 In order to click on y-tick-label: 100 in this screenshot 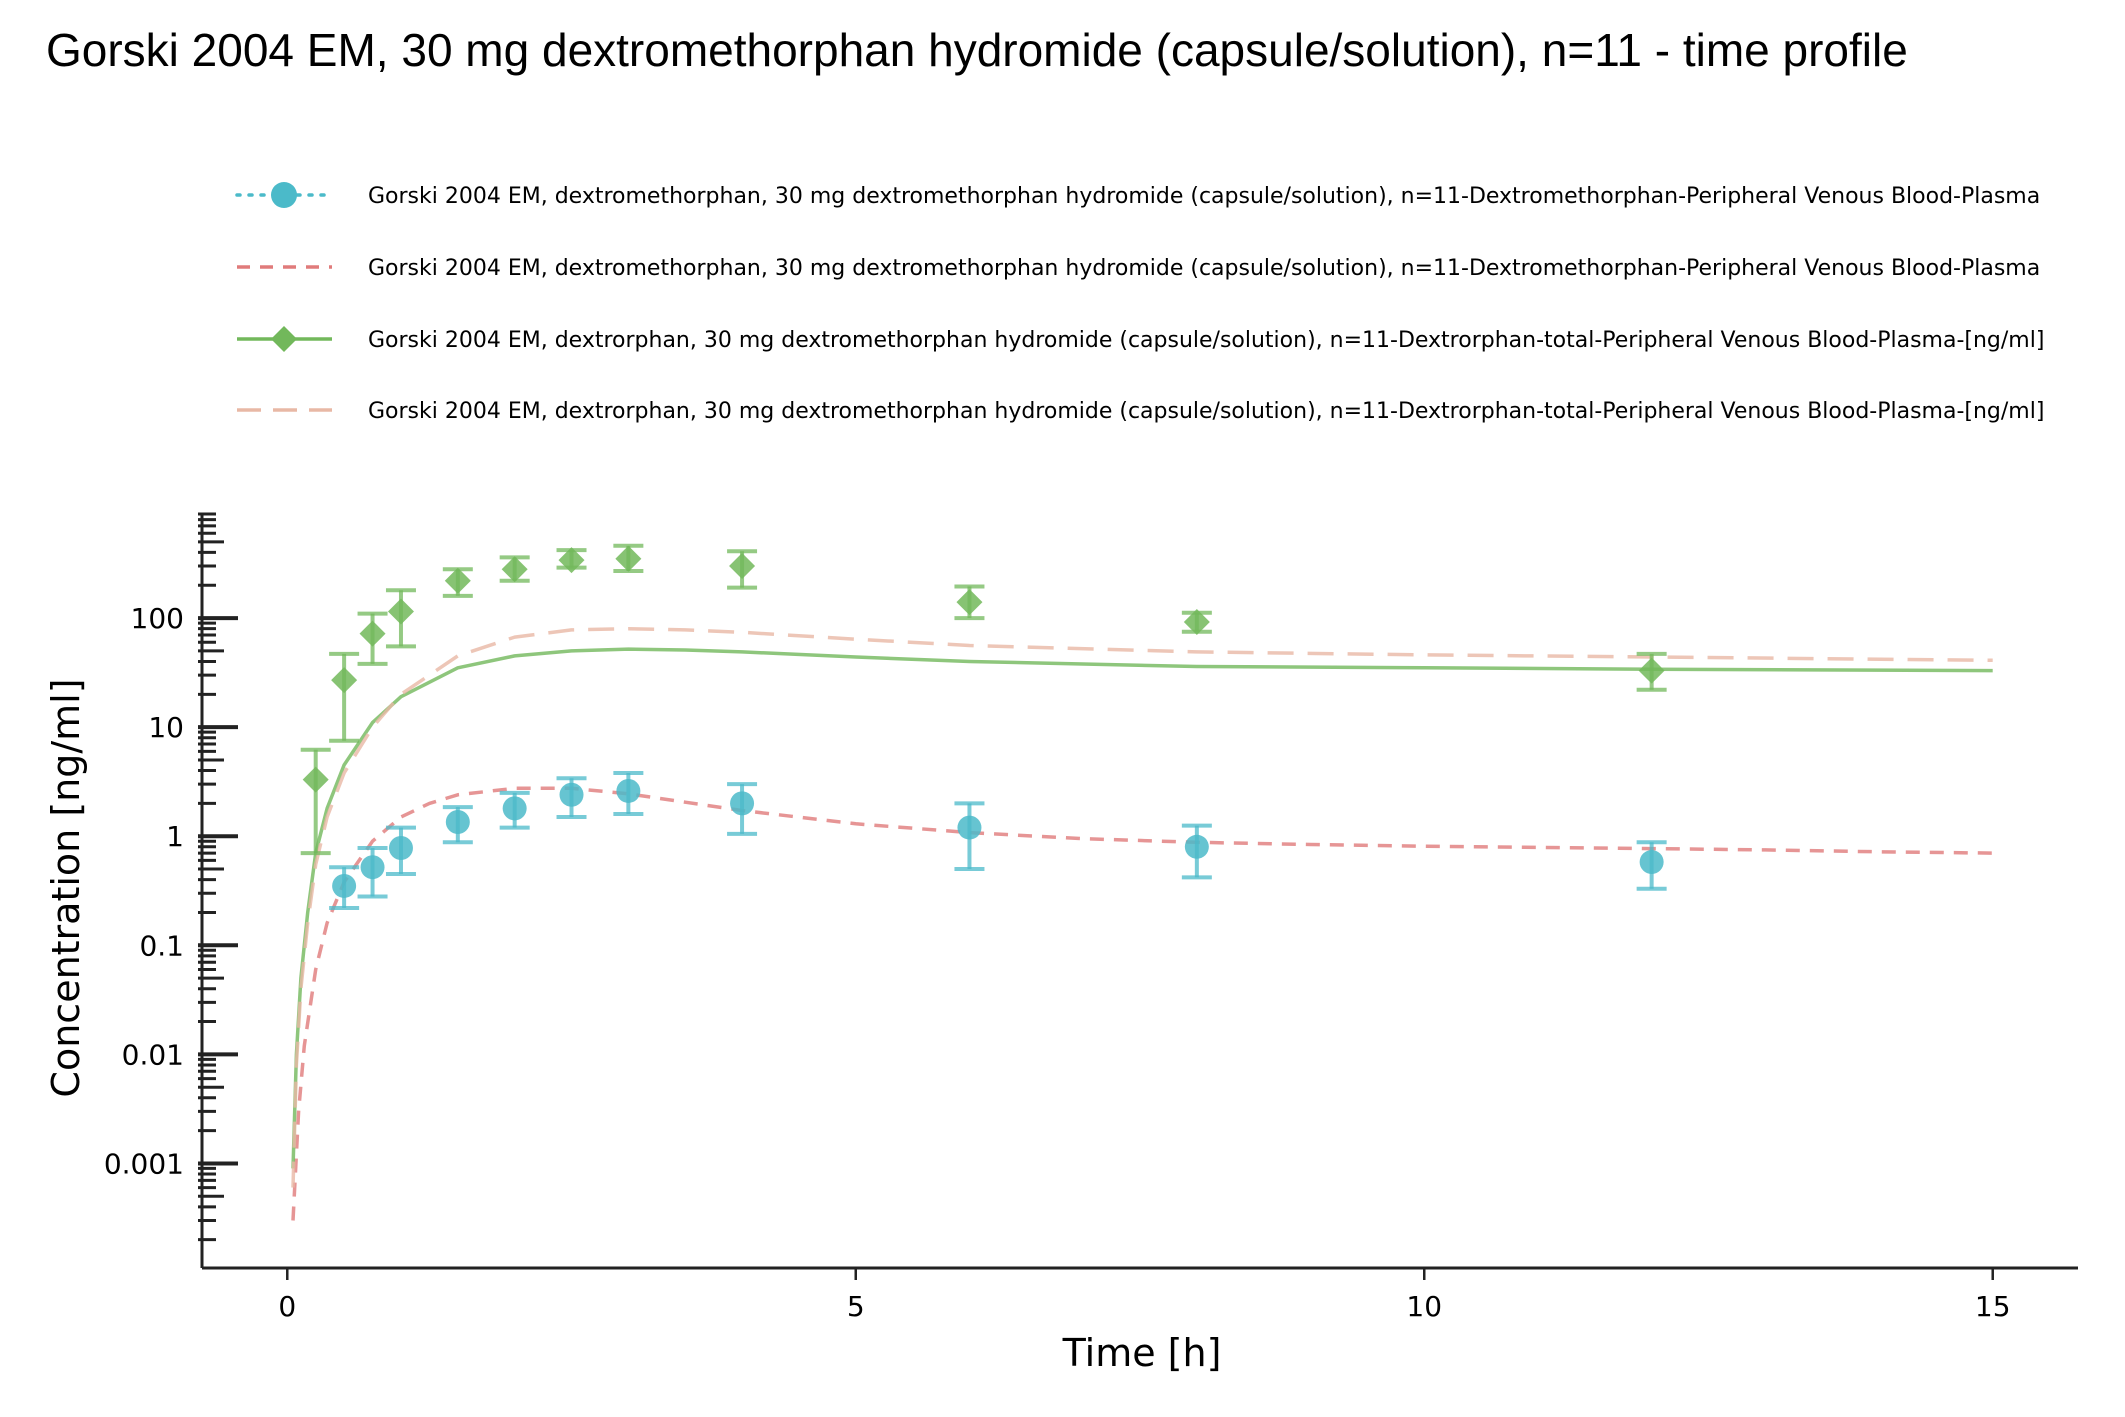, I will do `click(157, 618)`.